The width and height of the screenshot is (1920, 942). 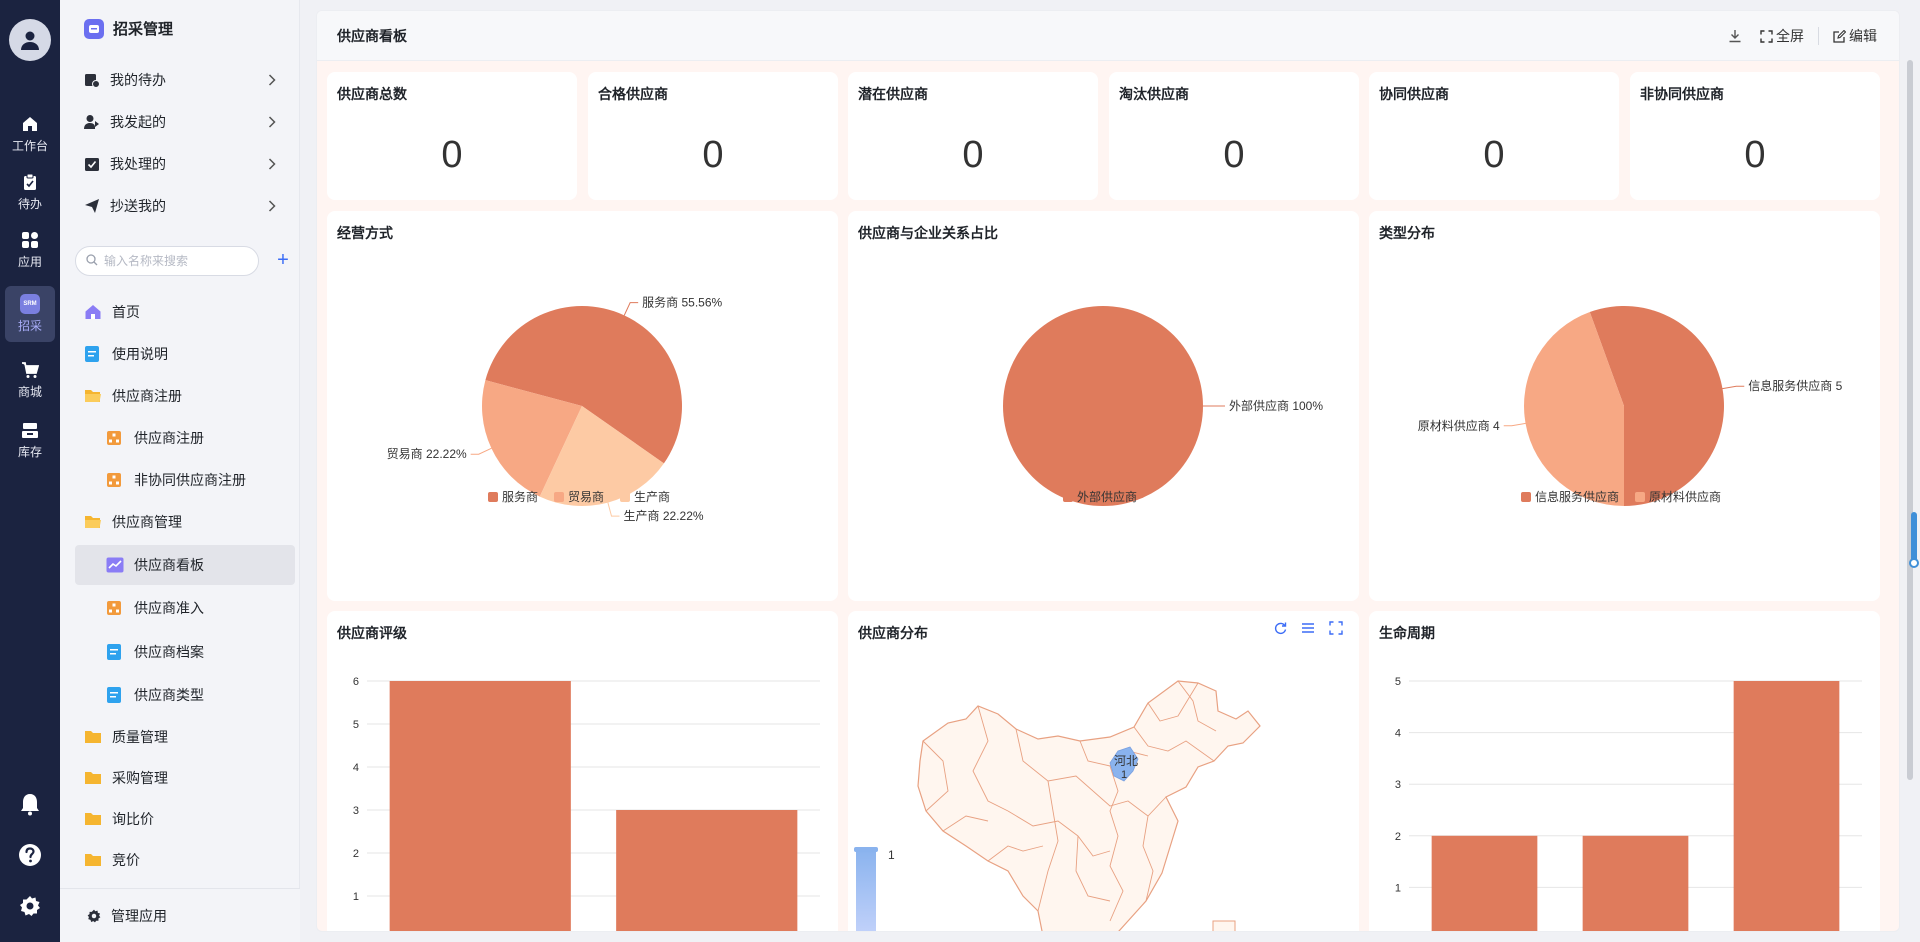 What do you see at coordinates (1910, 420) in the screenshot?
I see `scrollbar-thumb` at bounding box center [1910, 420].